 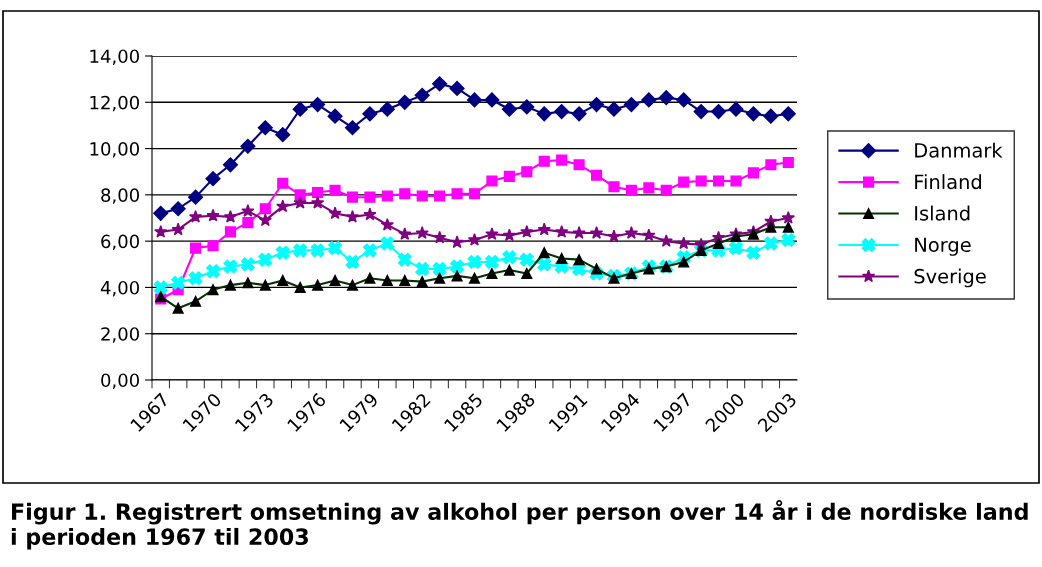 What do you see at coordinates (959, 150) in the screenshot?
I see `legend-label: Danmark` at bounding box center [959, 150].